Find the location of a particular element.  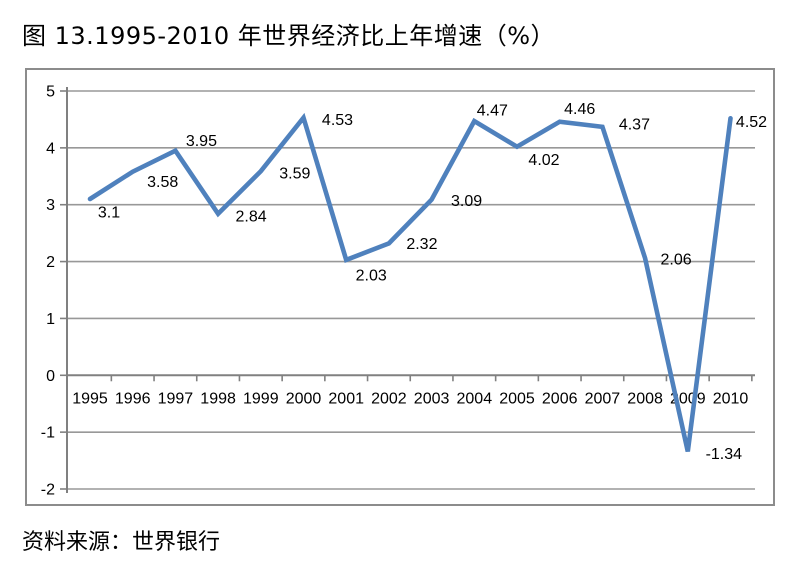

data-point-label: 4.46 is located at coordinates (579, 109).